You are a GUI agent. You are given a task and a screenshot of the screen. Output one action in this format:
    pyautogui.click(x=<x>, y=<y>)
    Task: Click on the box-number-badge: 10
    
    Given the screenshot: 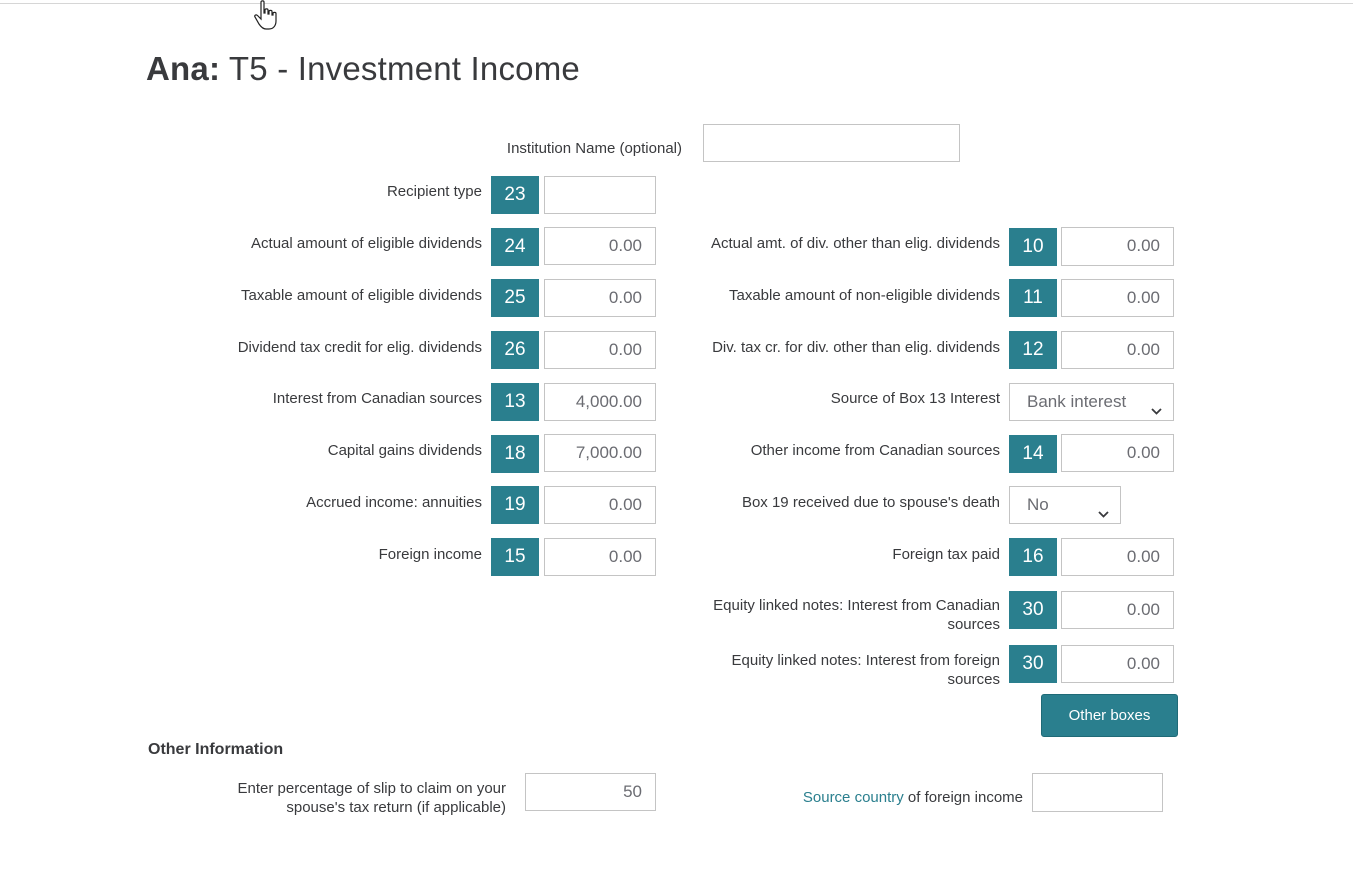 What is the action you would take?
    pyautogui.click(x=1033, y=247)
    